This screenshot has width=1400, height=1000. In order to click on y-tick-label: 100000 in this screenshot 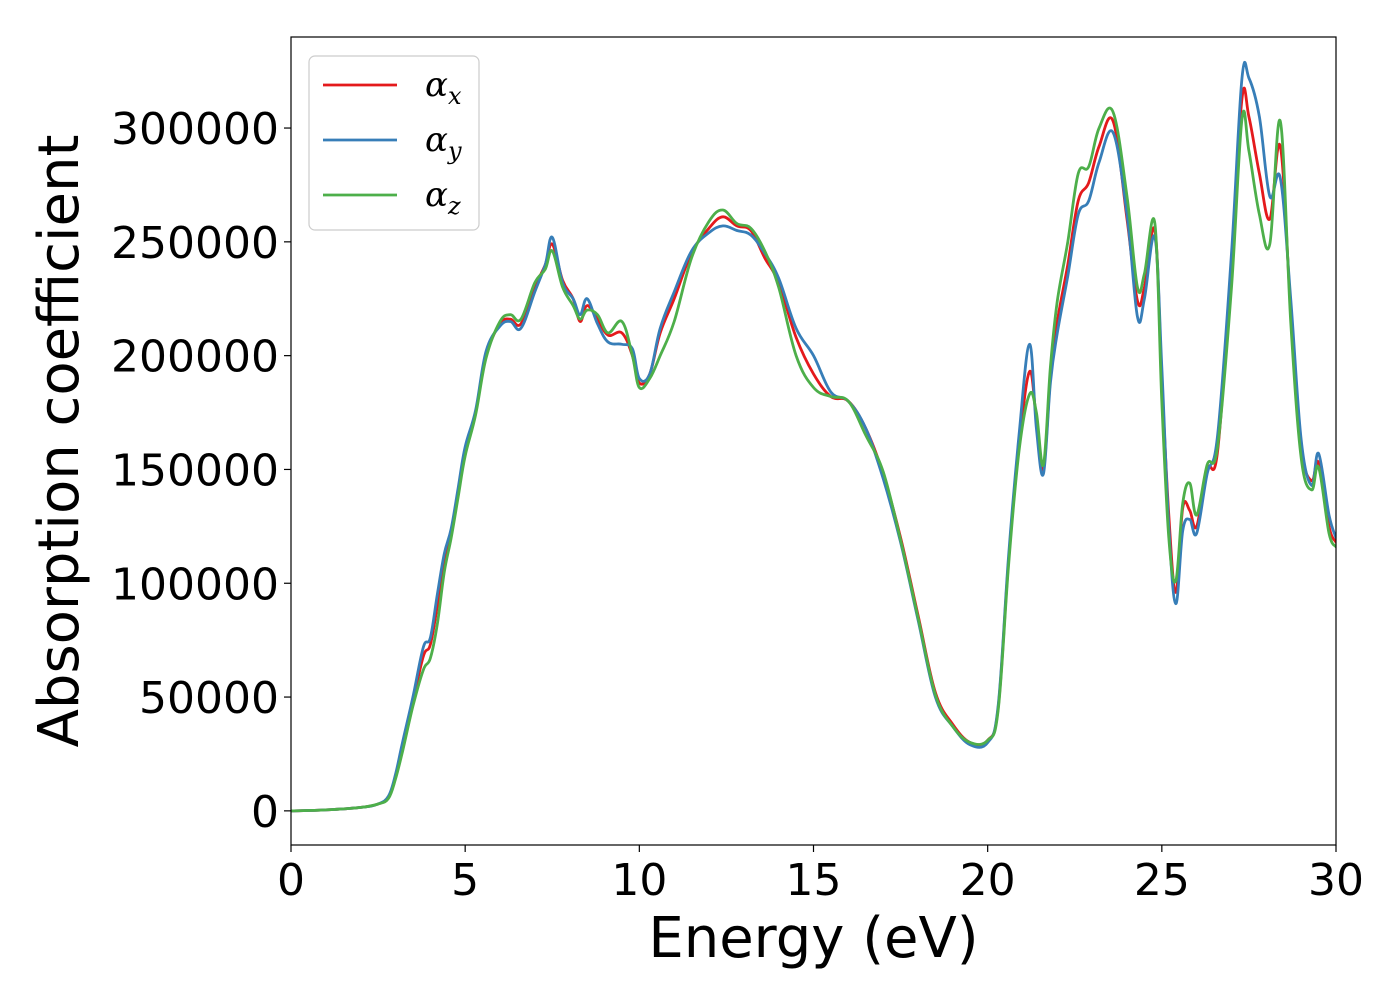, I will do `click(195, 584)`.